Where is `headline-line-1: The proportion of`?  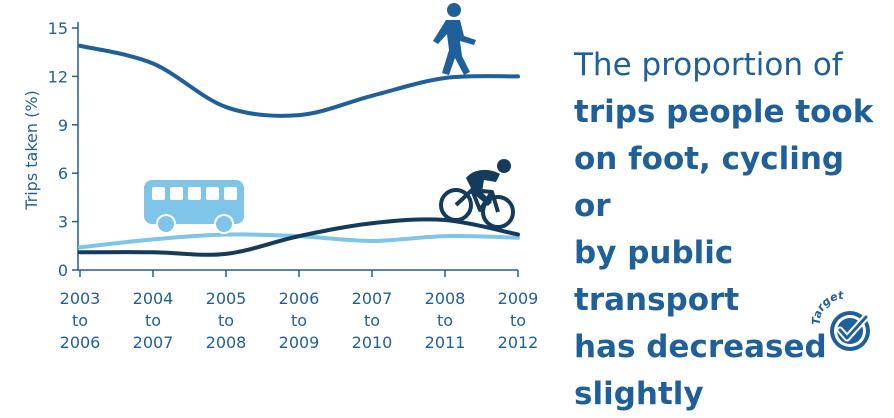 headline-line-1: The proportion of is located at coordinates (708, 65).